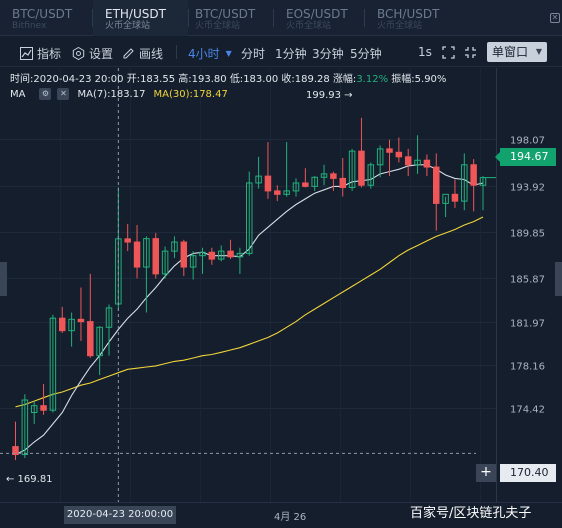 Image resolution: width=562 pixels, height=528 pixels. Describe the element at coordinates (291, 53) in the screenshot. I see `interval-1min: 1分钟` at that location.